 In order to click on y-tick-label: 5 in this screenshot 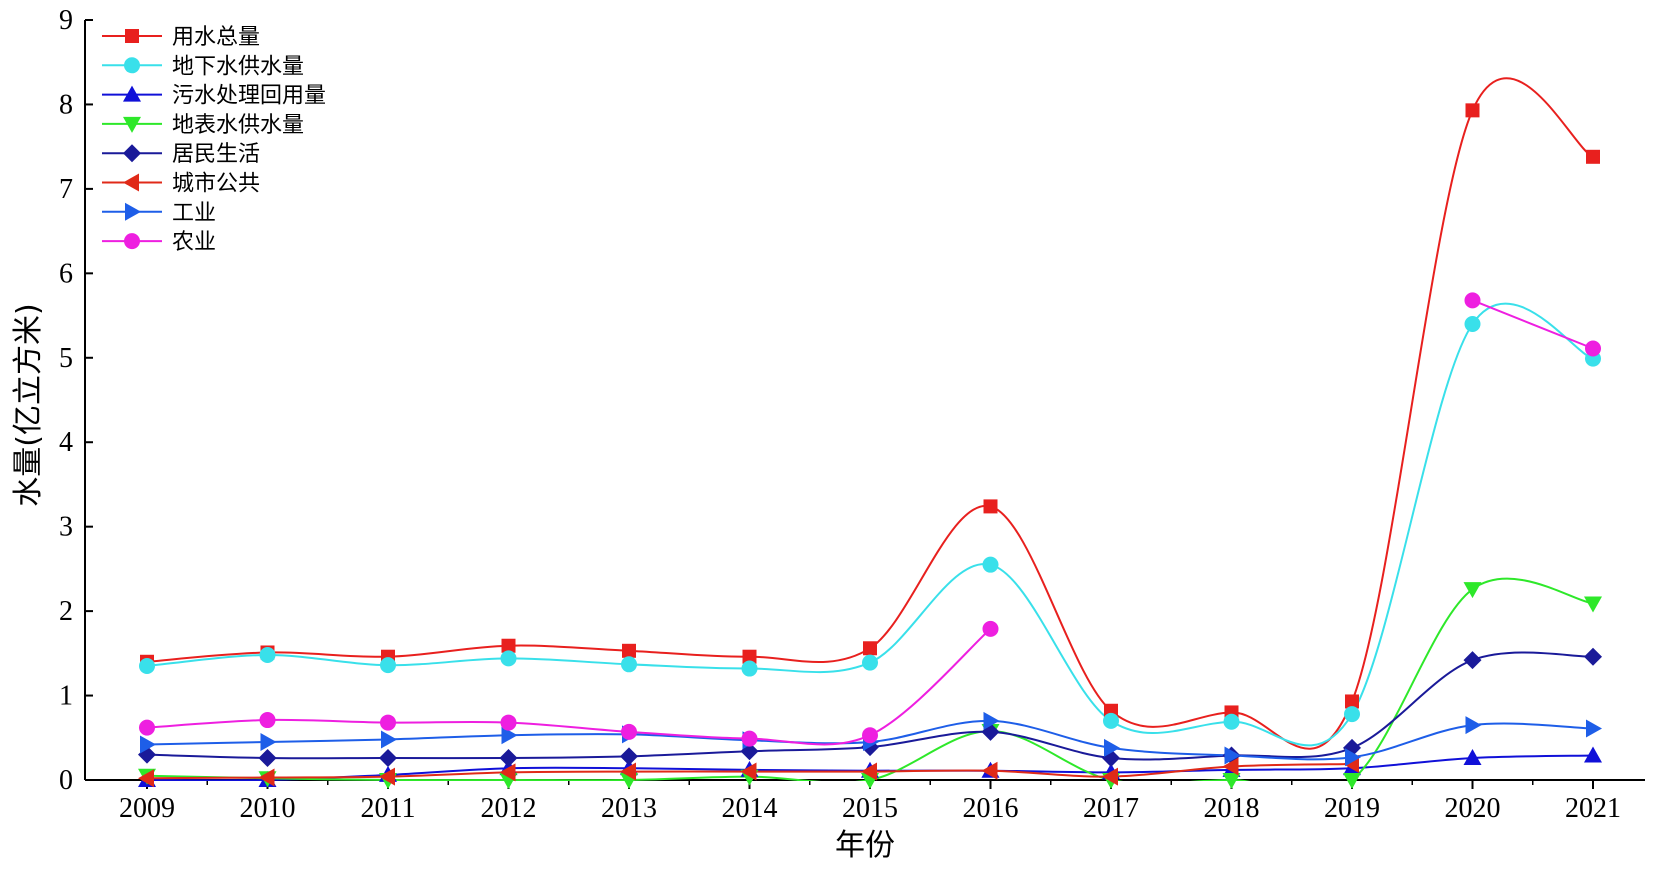, I will do `click(66, 358)`.